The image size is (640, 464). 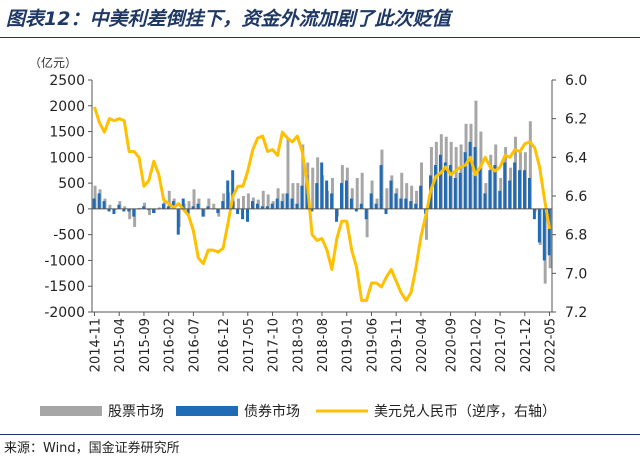 What do you see at coordinates (194, 345) in the screenshot?
I see `x-axis-tick-label: 2016-07` at bounding box center [194, 345].